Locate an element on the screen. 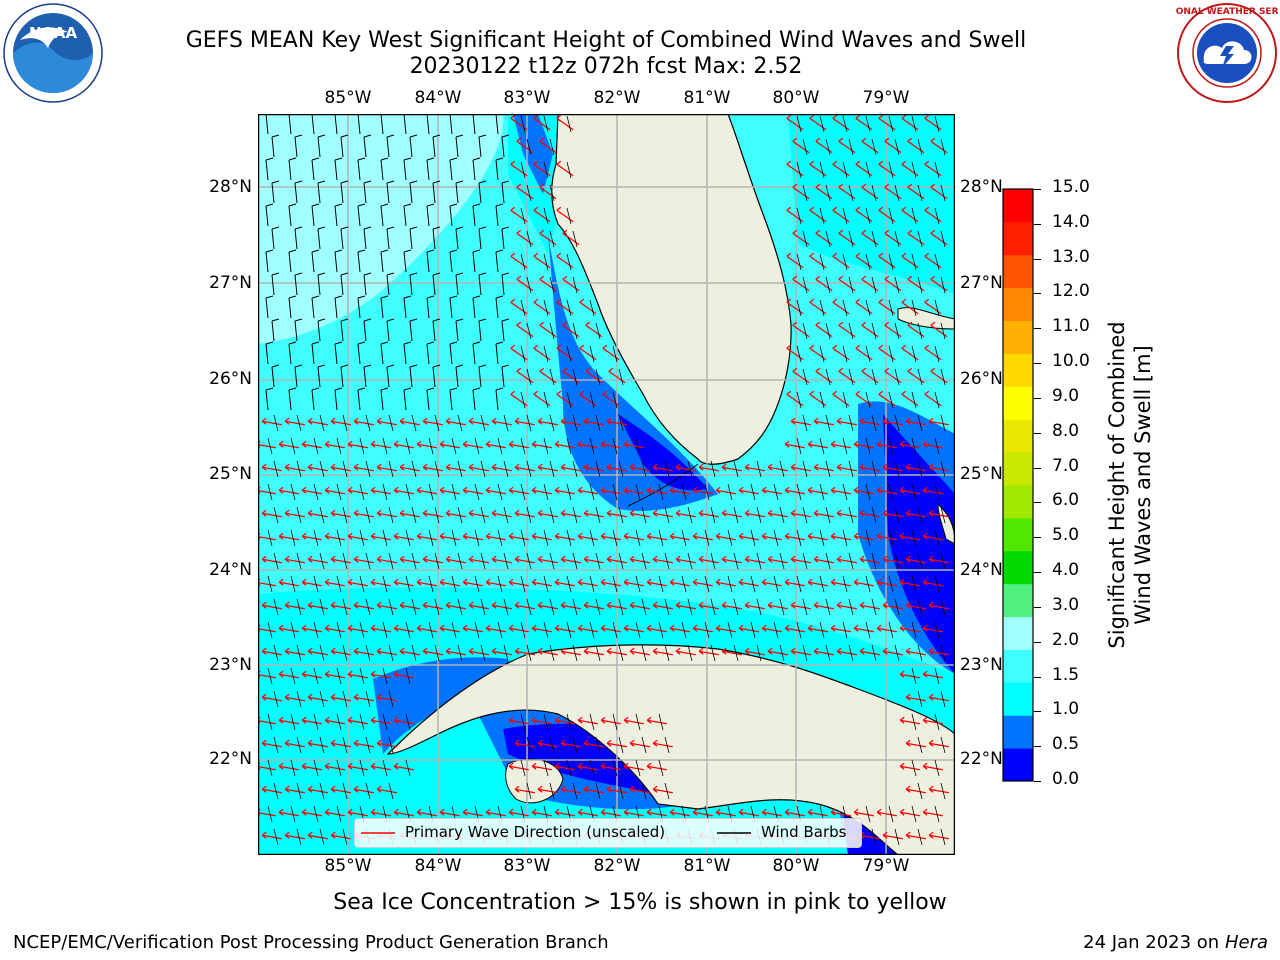 Image resolution: width=1280 pixels, height=960 pixels. legend-swatch-wave-direction is located at coordinates (378, 833).